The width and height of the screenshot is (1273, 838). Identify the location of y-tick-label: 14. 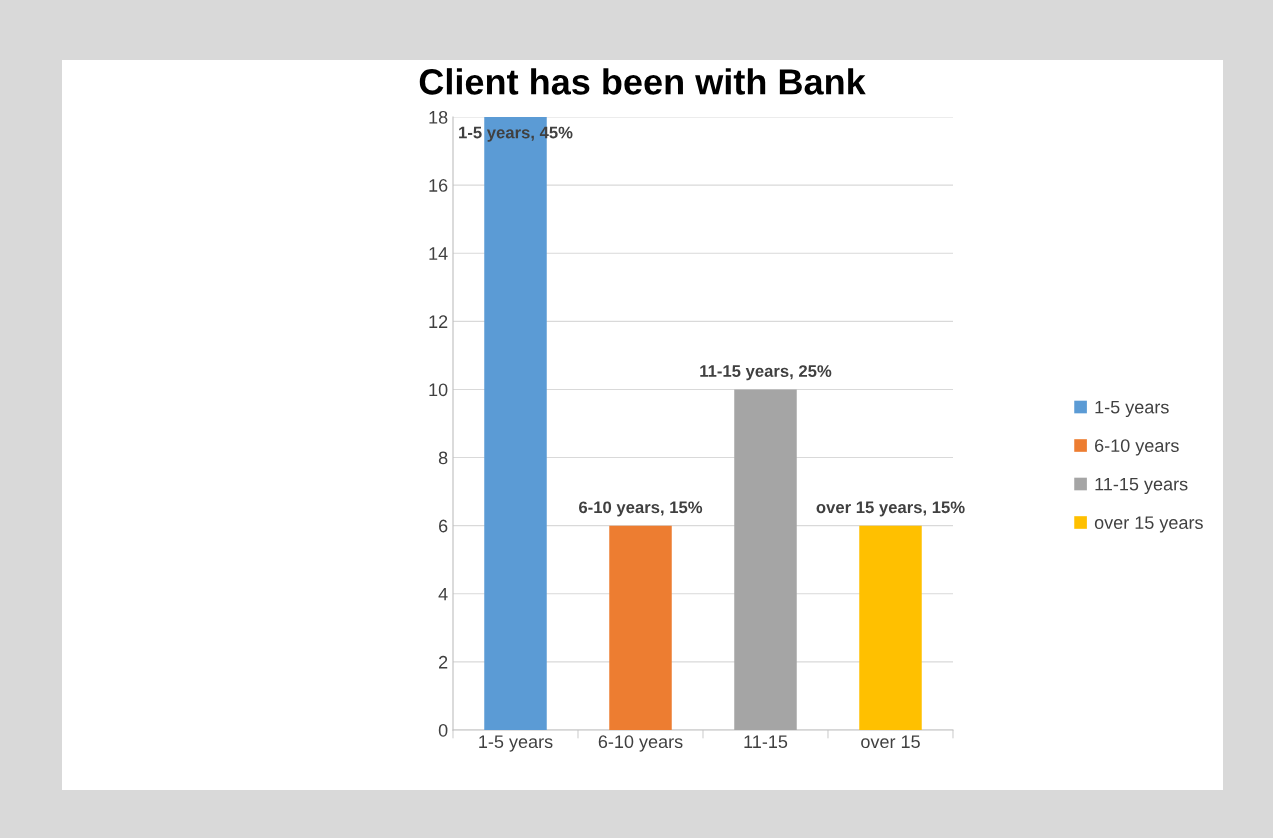
(438, 253).